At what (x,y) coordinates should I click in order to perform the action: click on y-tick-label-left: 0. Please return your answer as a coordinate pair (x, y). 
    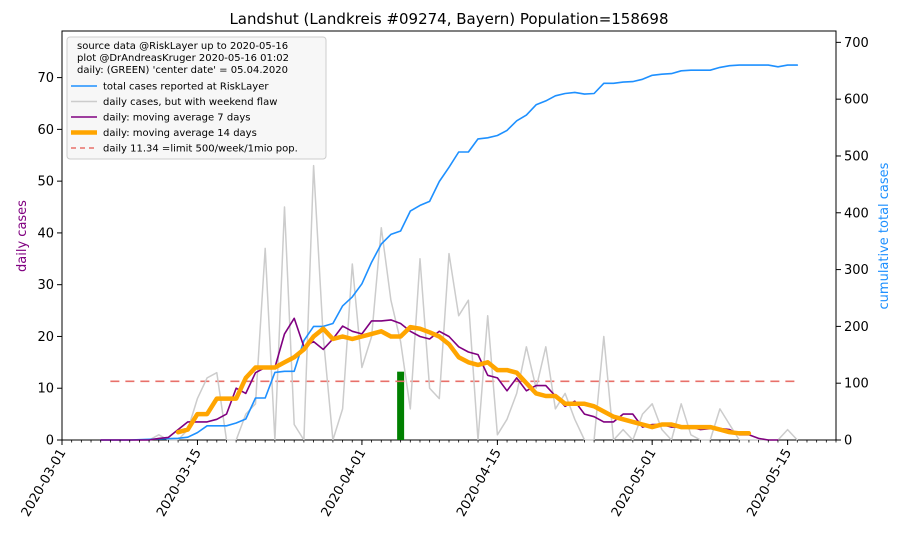
    Looking at the image, I should click on (50, 441).